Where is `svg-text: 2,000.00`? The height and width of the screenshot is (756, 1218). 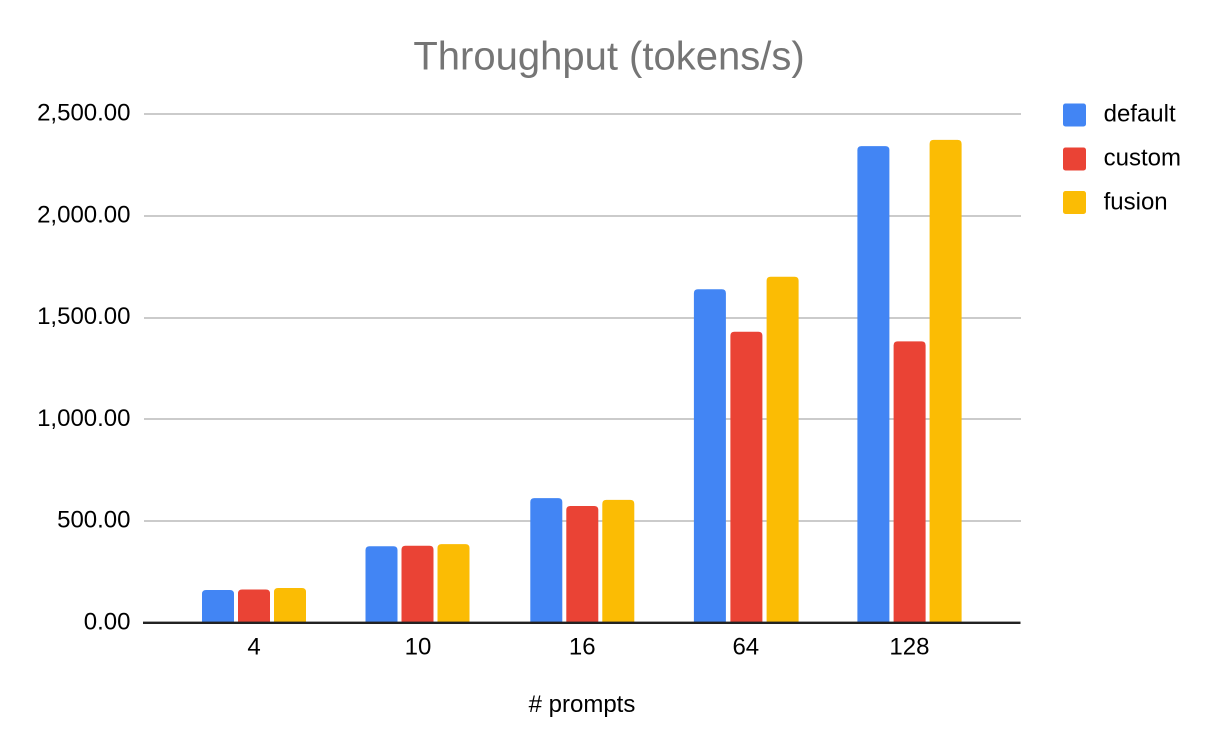 svg-text: 2,000.00 is located at coordinates (83, 214).